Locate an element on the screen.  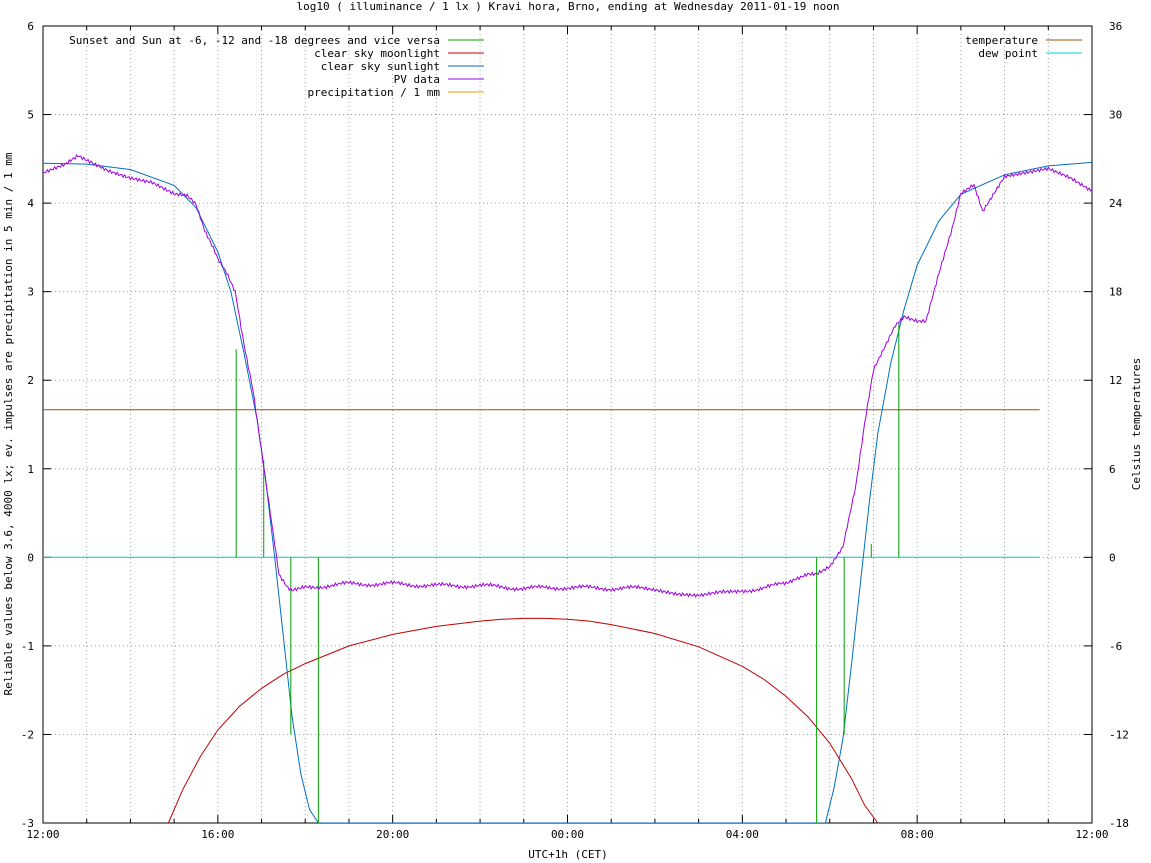
y-tick-label: -1 is located at coordinates (27, 646).